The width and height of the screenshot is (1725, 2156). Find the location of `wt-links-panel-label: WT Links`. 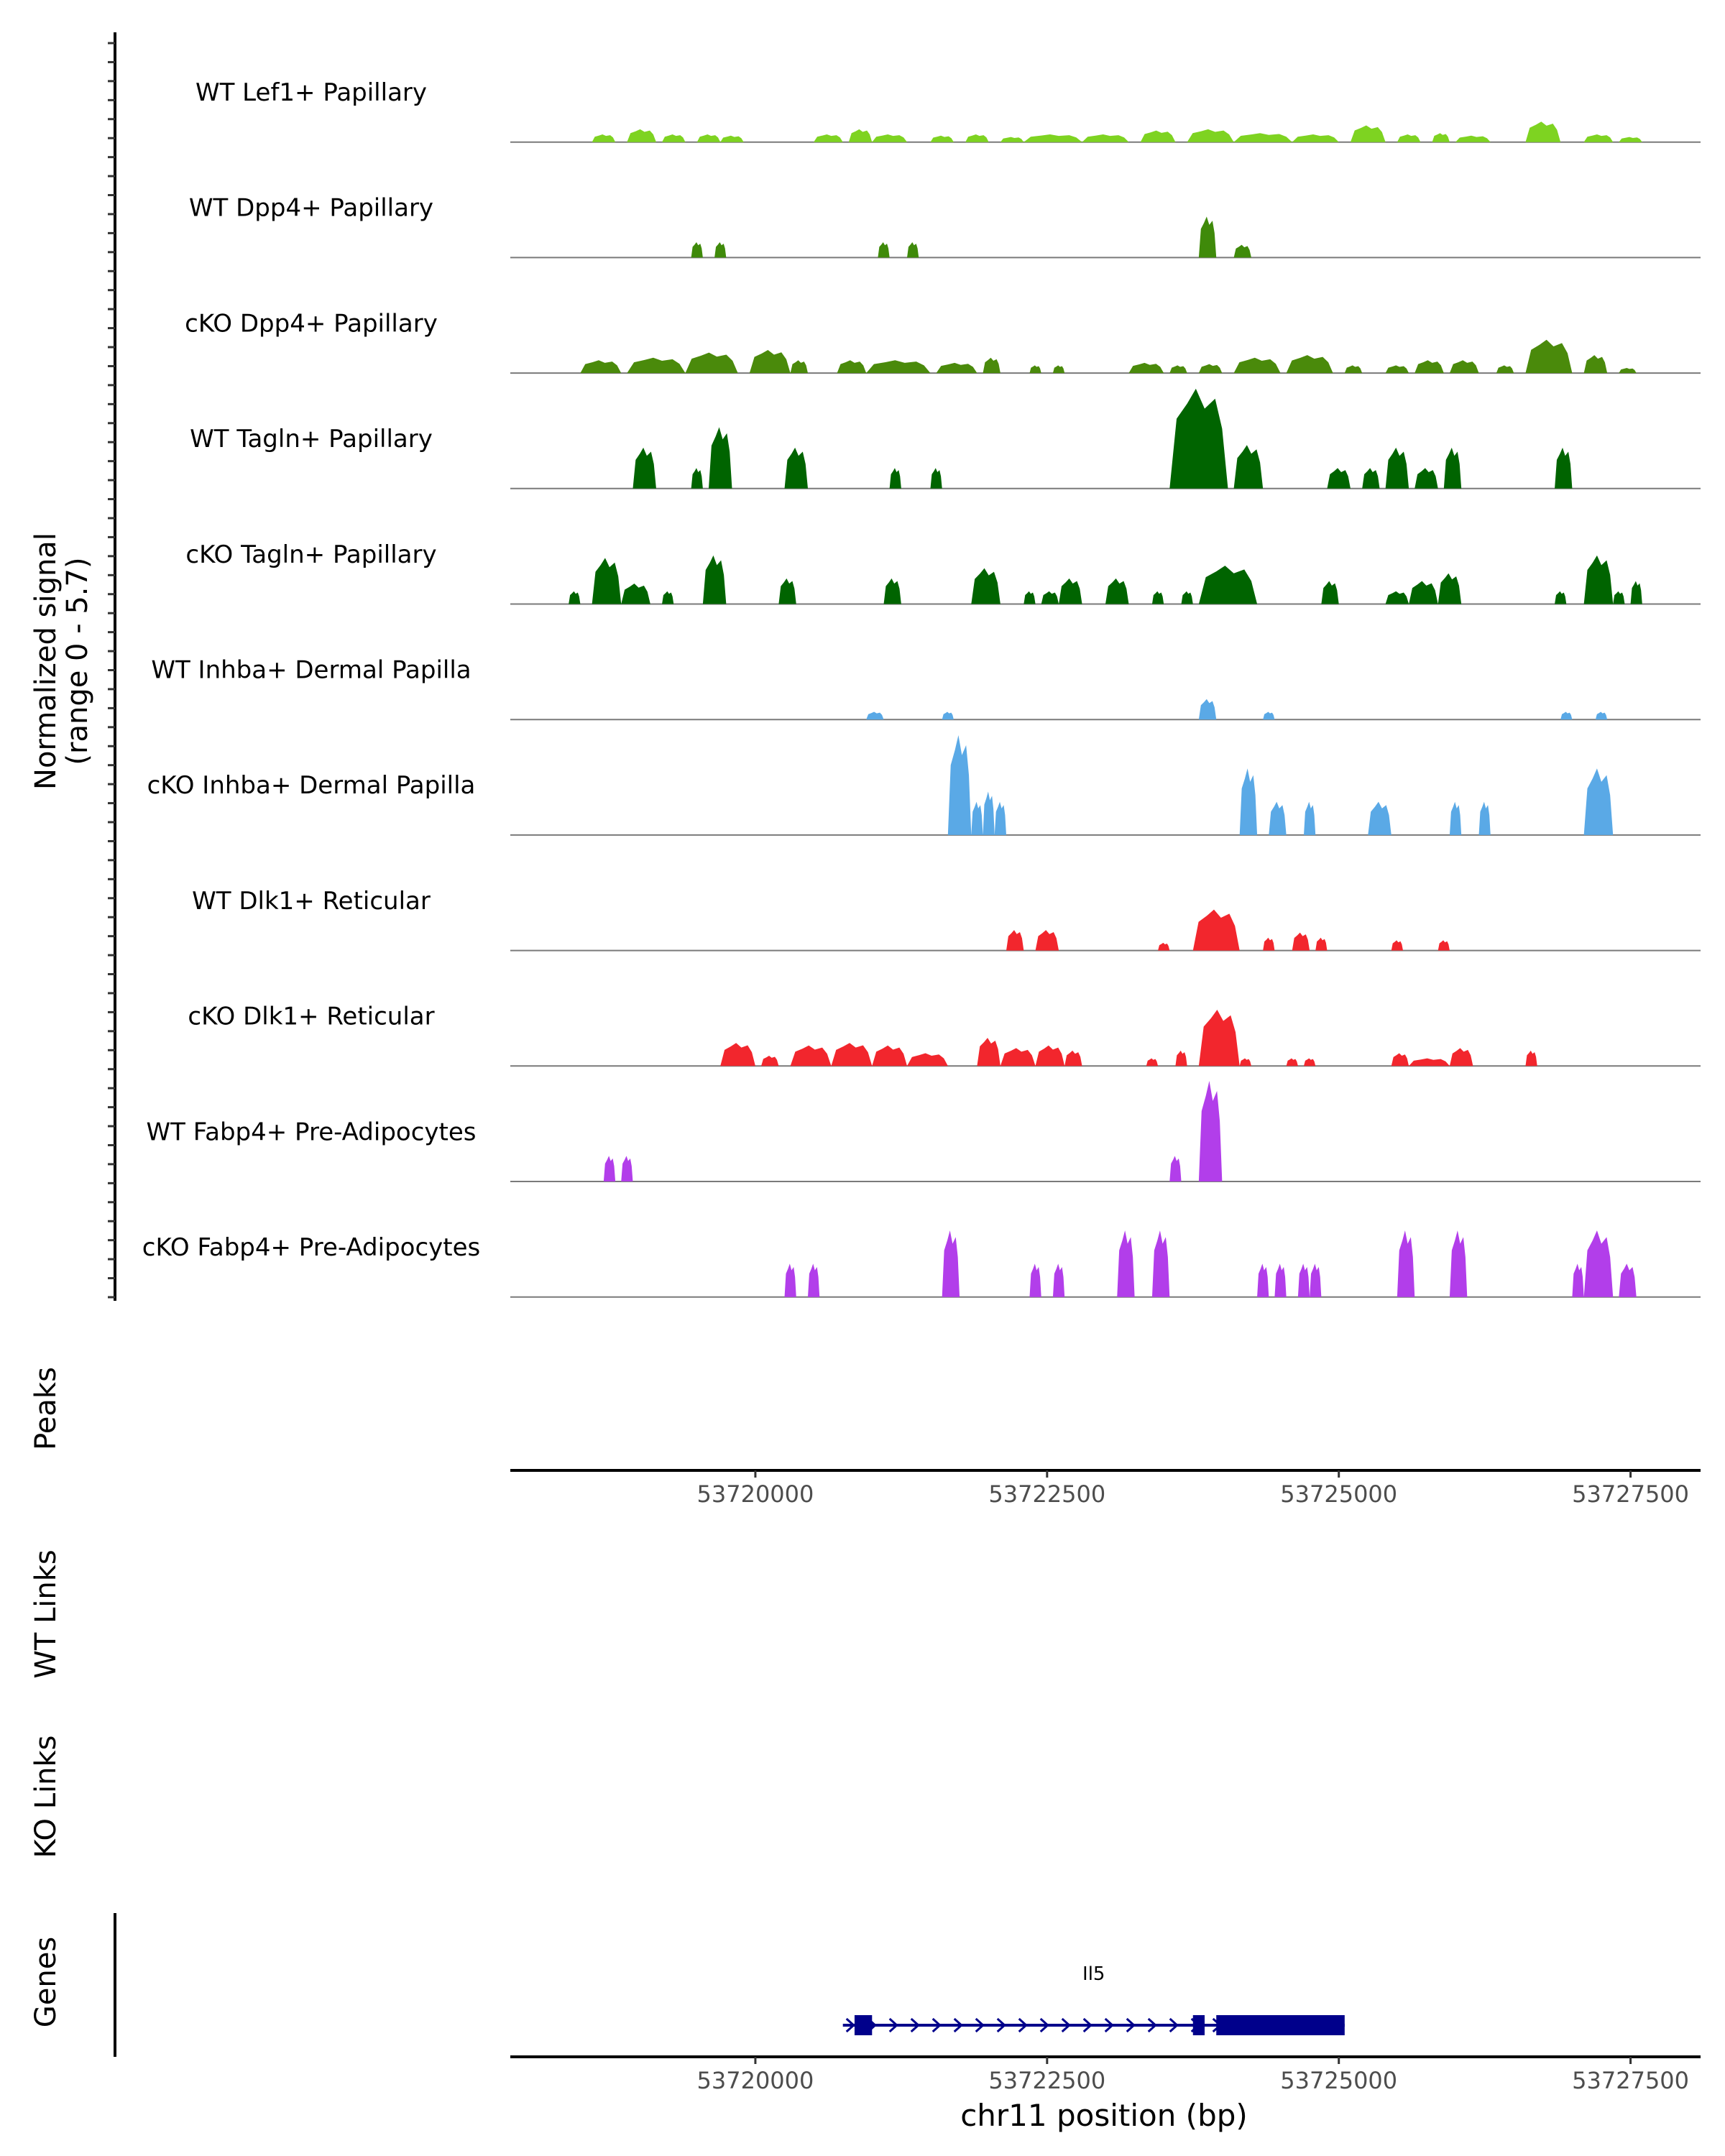

wt-links-panel-label: WT Links is located at coordinates (46, 1613).